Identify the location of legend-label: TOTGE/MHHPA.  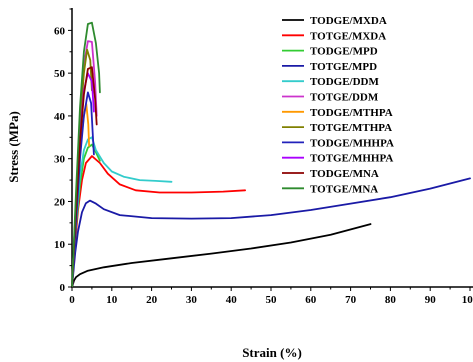
(351, 159).